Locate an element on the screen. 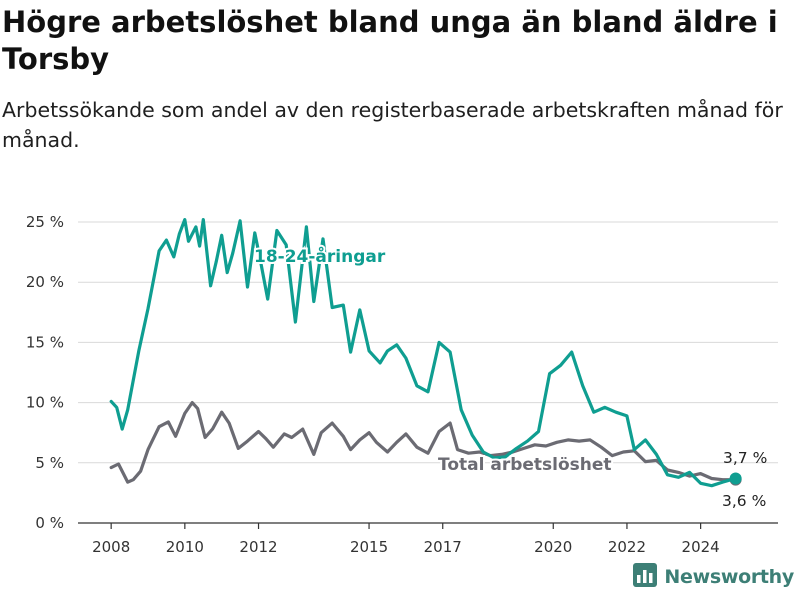 This screenshot has height=600, width=800. y-tick-label: 20 % is located at coordinates (45, 282).